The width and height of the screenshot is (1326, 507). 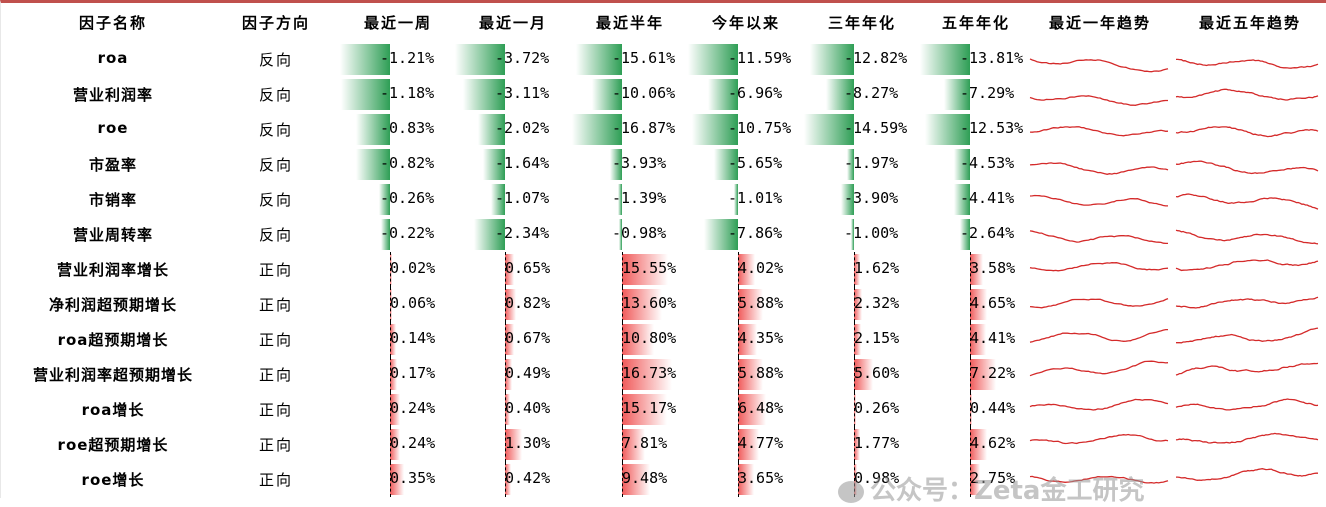 What do you see at coordinates (522, 128) in the screenshot?
I see `value-label: -2.02%` at bounding box center [522, 128].